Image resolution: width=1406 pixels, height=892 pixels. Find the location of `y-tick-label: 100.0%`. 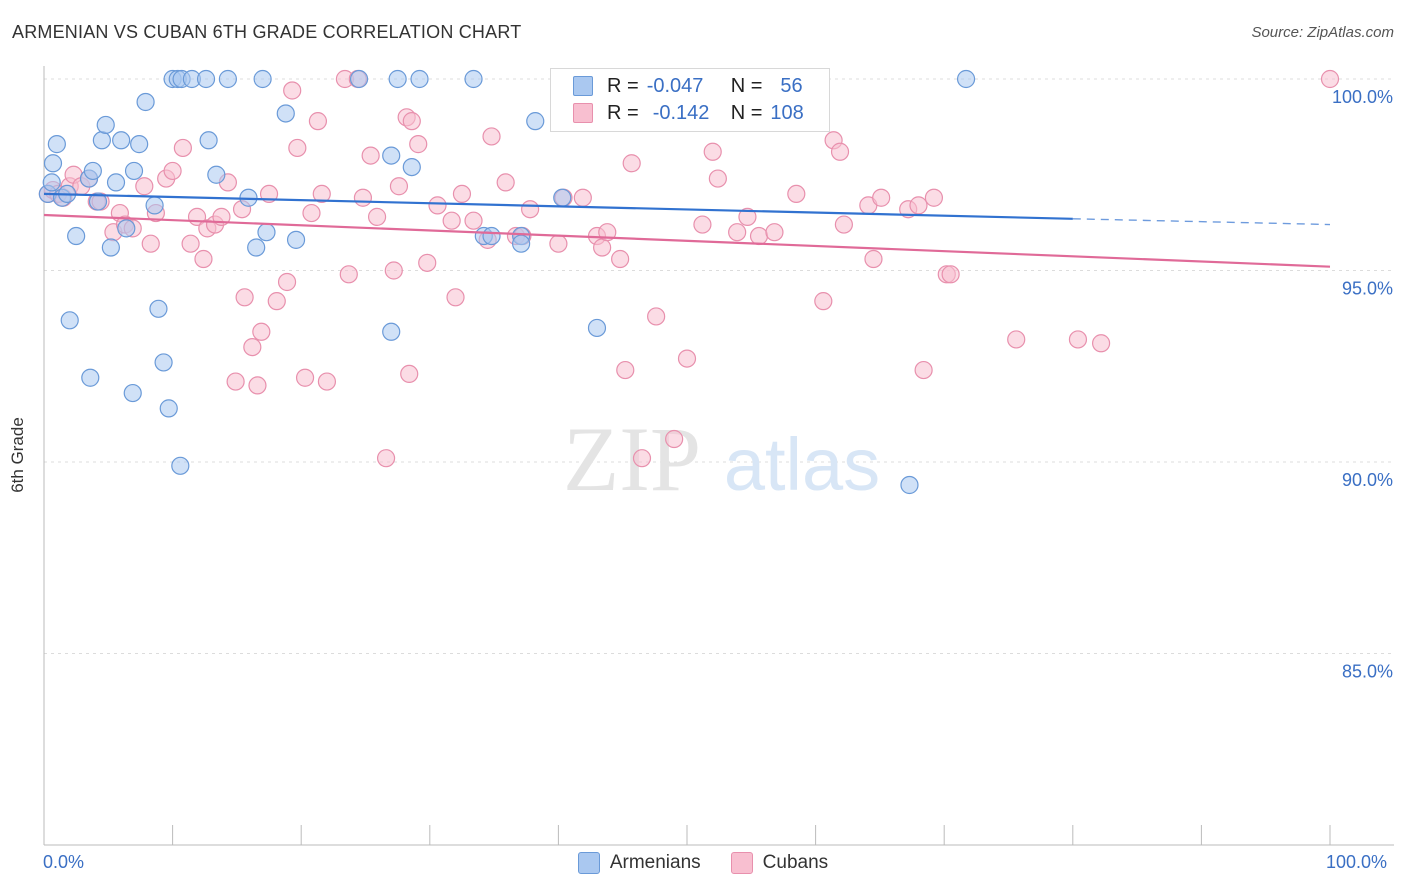

y-tick-label: 100.0% is located at coordinates (1362, 97).